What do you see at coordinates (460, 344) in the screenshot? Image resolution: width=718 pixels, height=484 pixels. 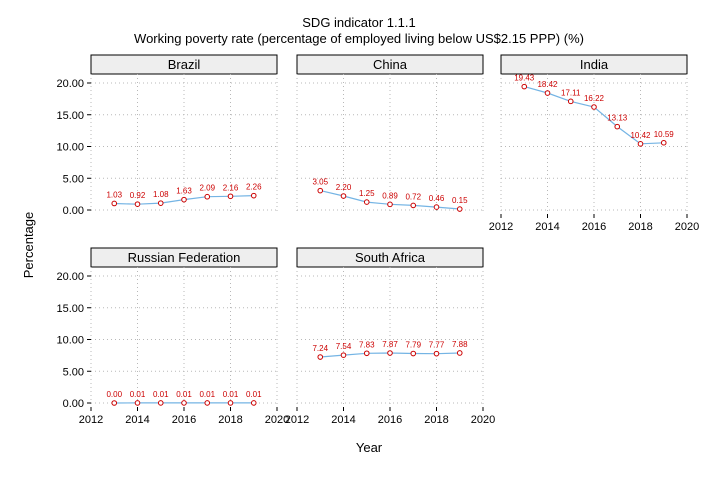 I see `data-label: 7.88` at bounding box center [460, 344].